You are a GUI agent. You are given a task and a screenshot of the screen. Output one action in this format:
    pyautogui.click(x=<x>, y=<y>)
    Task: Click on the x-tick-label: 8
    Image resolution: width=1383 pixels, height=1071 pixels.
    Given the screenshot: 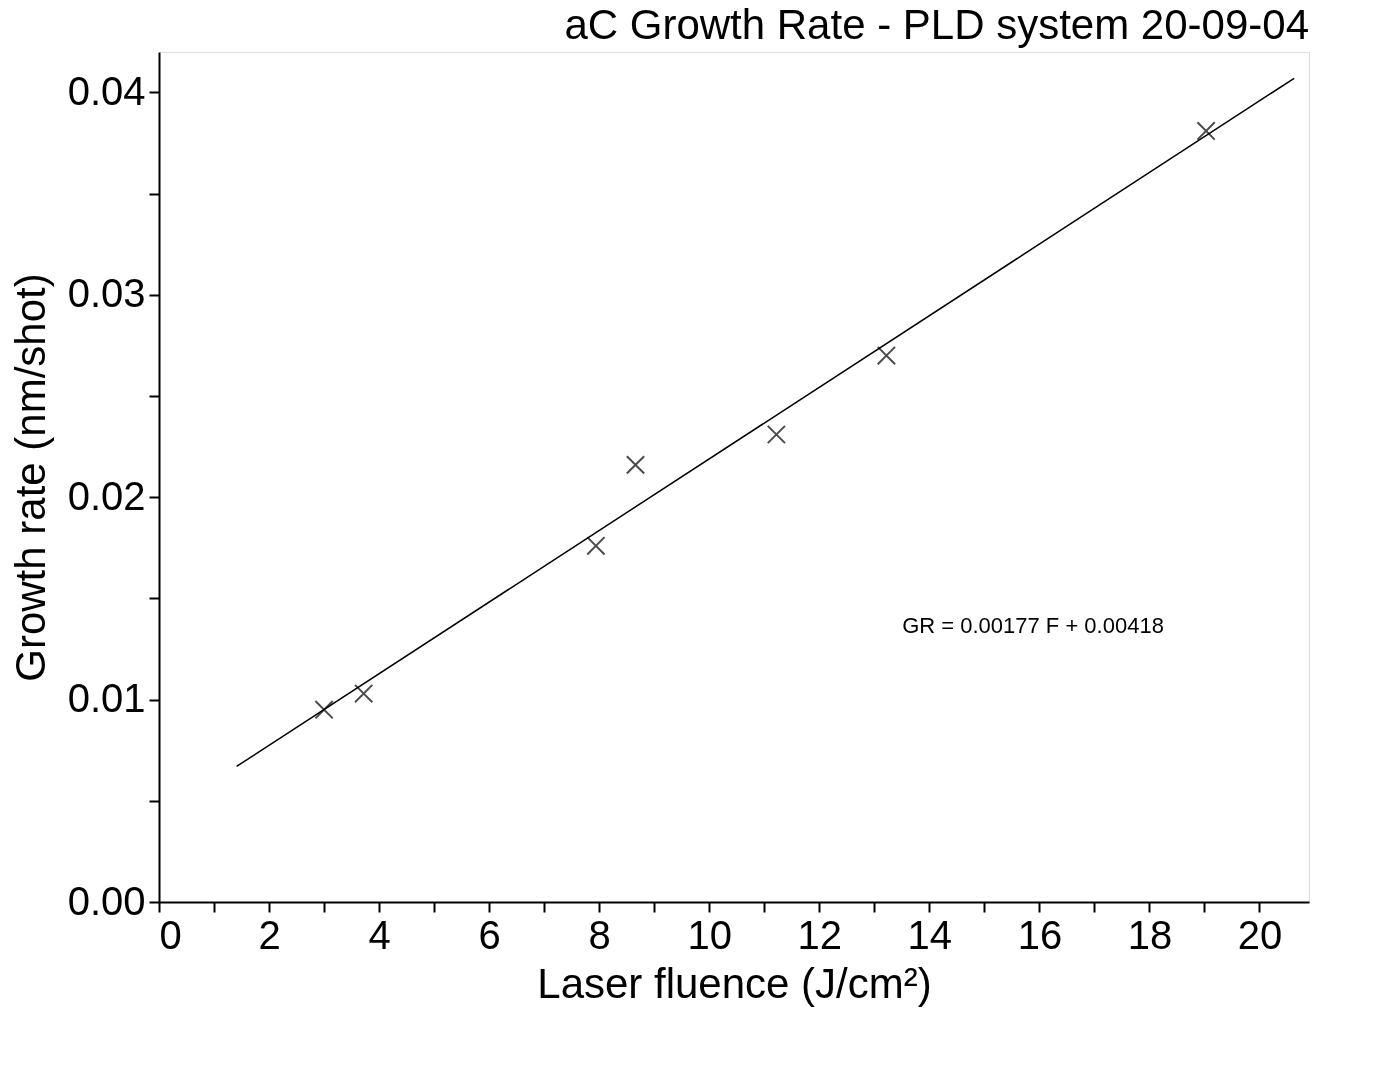 What is the action you would take?
    pyautogui.click(x=599, y=934)
    